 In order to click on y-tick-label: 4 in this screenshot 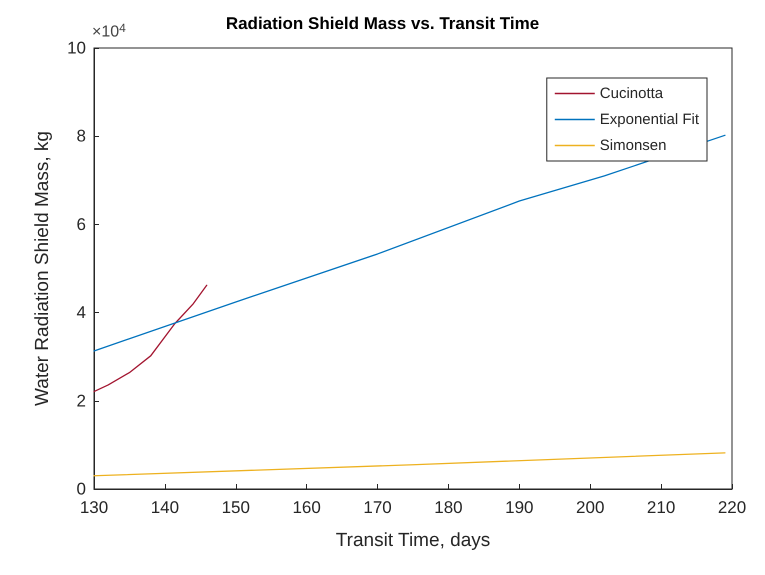, I will do `click(81, 312)`.